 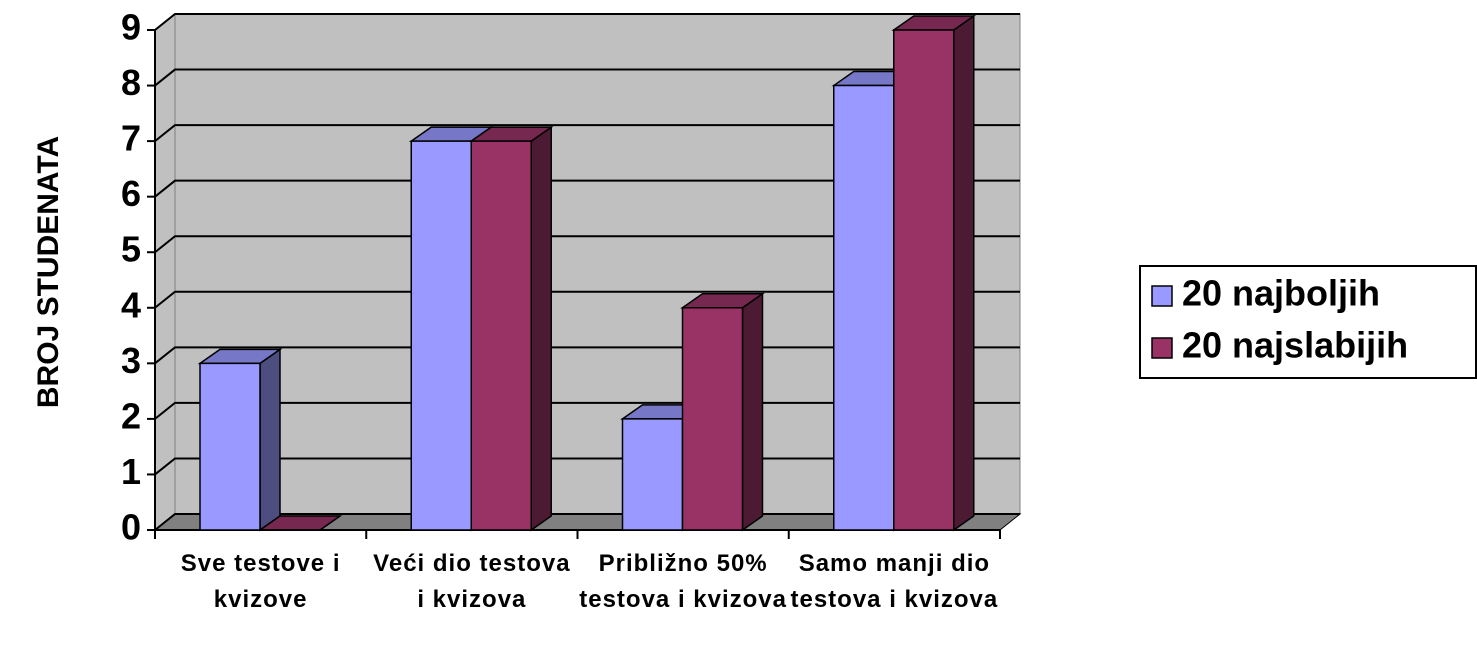 I want to click on y-tick-label: 1, so click(x=131, y=471).